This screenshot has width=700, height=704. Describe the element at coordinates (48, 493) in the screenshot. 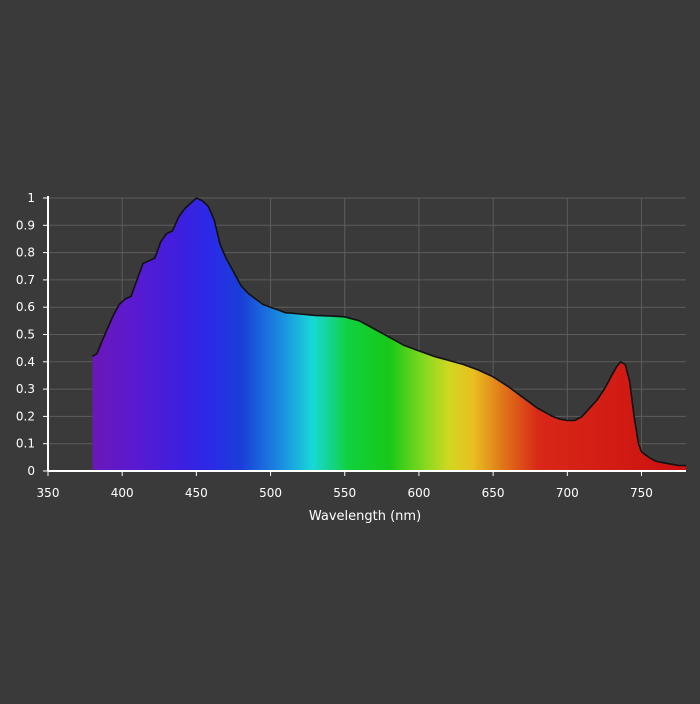

I see `x-tick-label: 350` at that location.